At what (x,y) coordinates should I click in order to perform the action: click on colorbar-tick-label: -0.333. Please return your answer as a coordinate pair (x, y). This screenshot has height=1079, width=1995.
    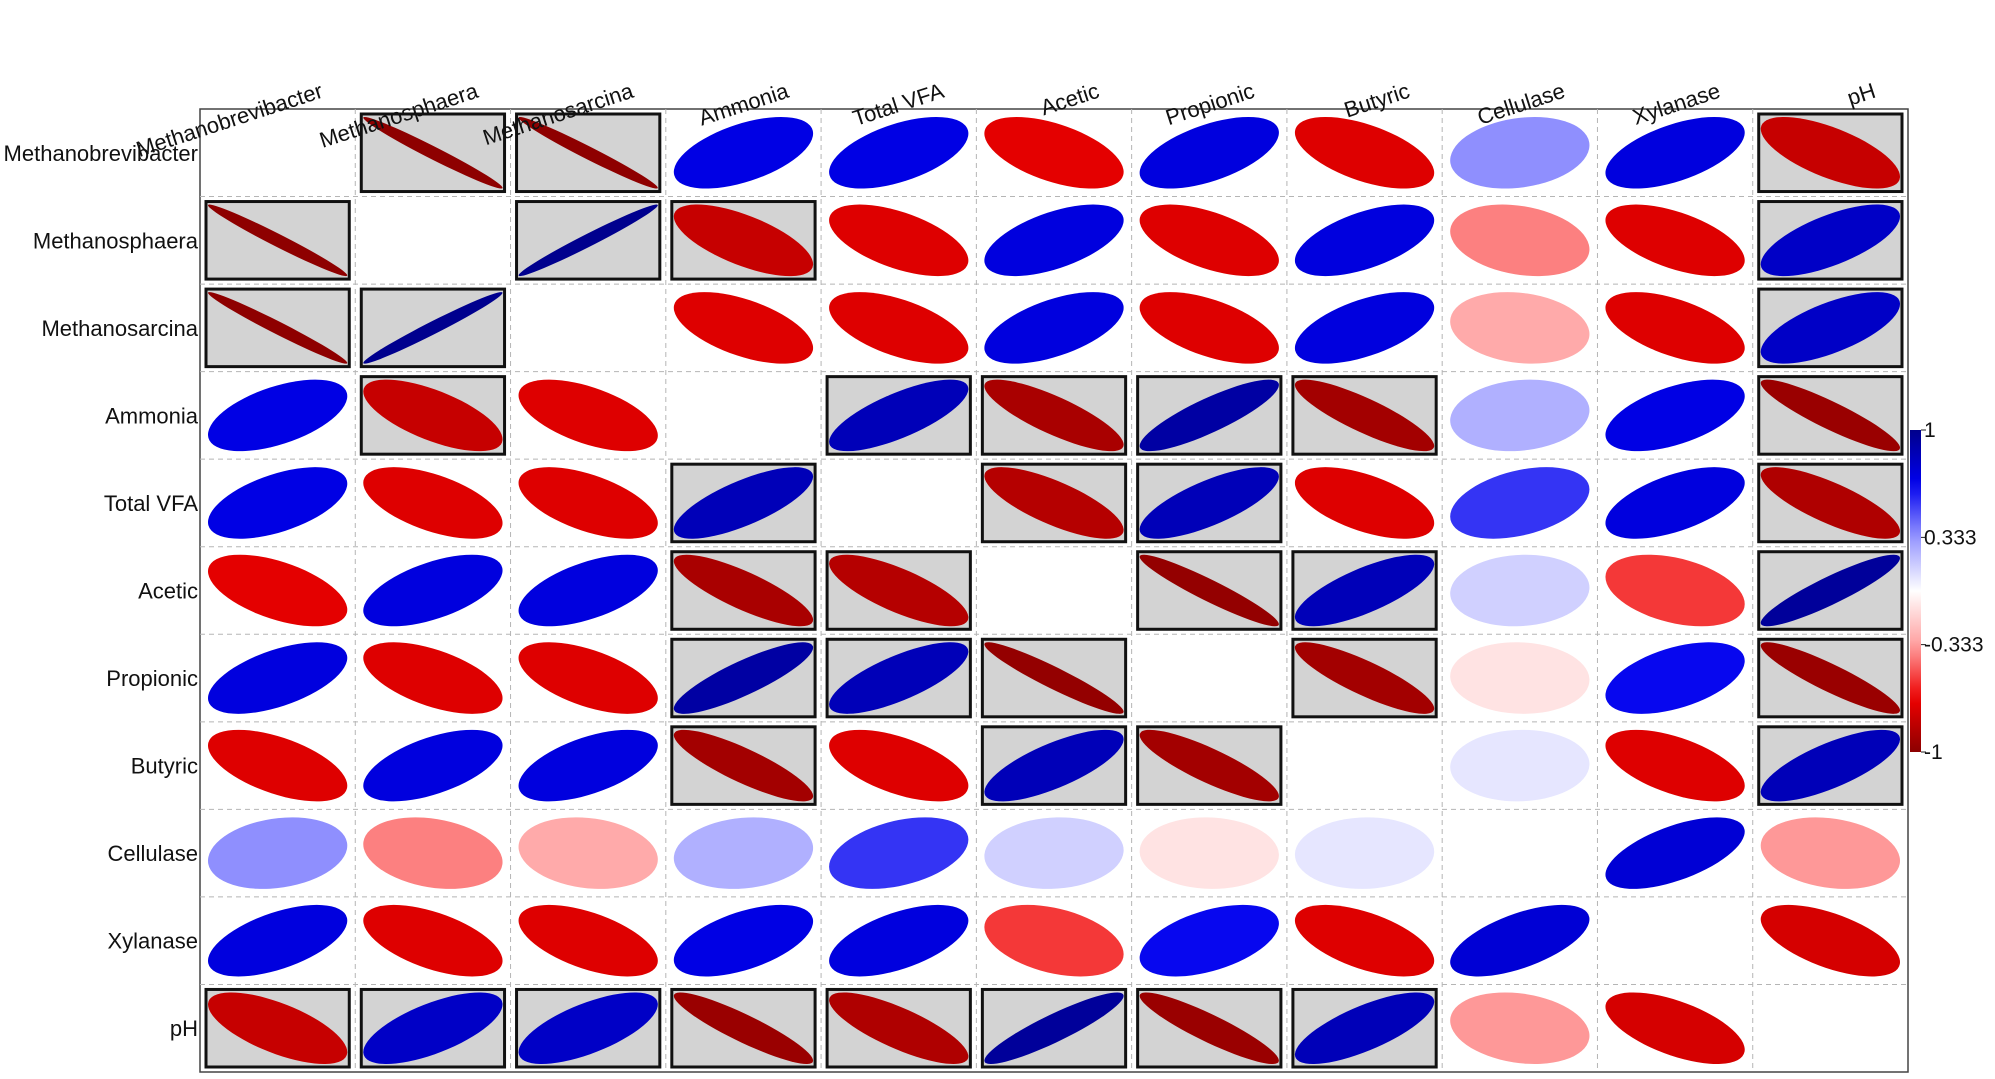
    Looking at the image, I should click on (1954, 645).